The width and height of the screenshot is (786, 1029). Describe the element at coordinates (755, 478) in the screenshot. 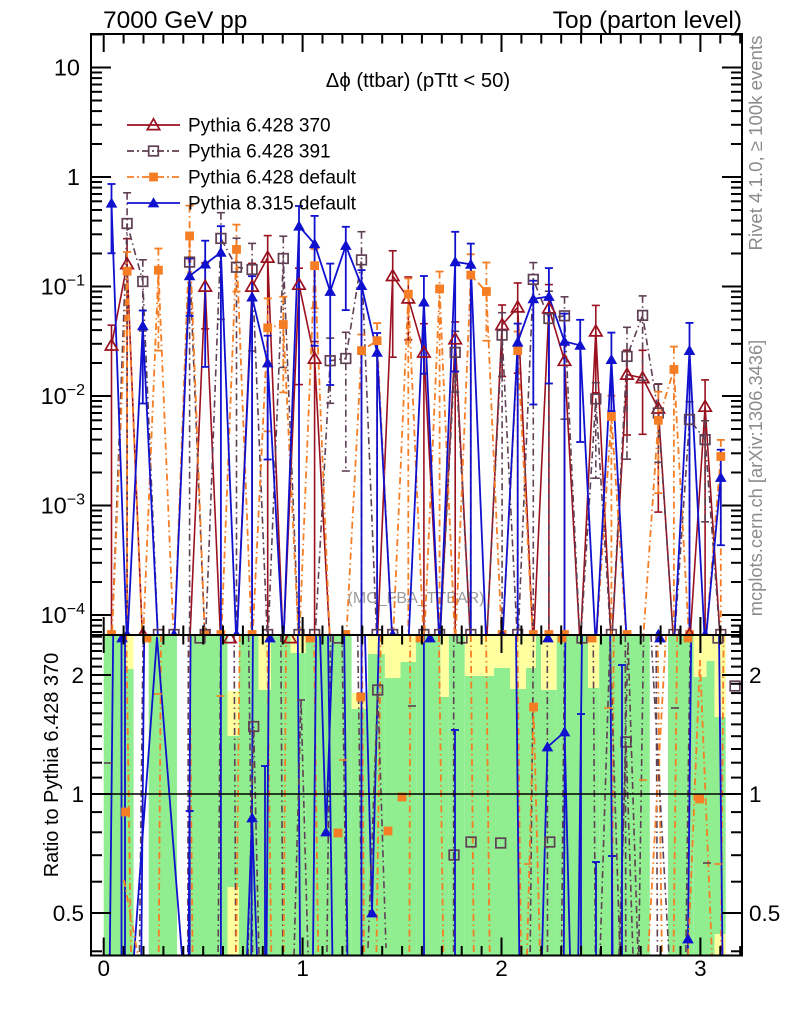

I see `svg-text:mcplots.cern.ch [arXiv:1306.34: mcplots.cern.ch [arXiv:1306.3436]` at that location.